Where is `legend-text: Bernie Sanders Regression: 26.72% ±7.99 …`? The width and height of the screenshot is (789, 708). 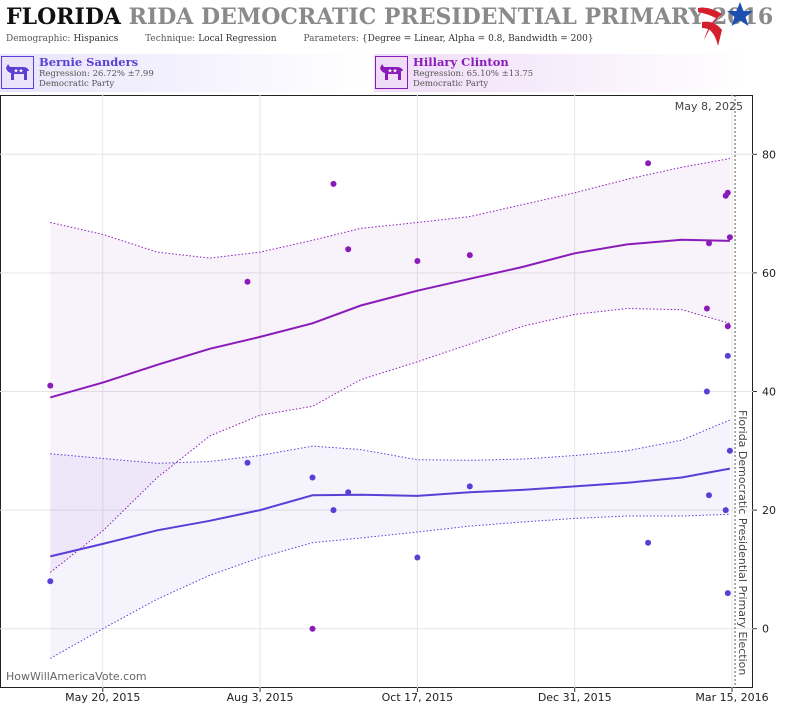 legend-text: Bernie Sanders Regression: 26.72% ±7.99 … is located at coordinates (96, 72).